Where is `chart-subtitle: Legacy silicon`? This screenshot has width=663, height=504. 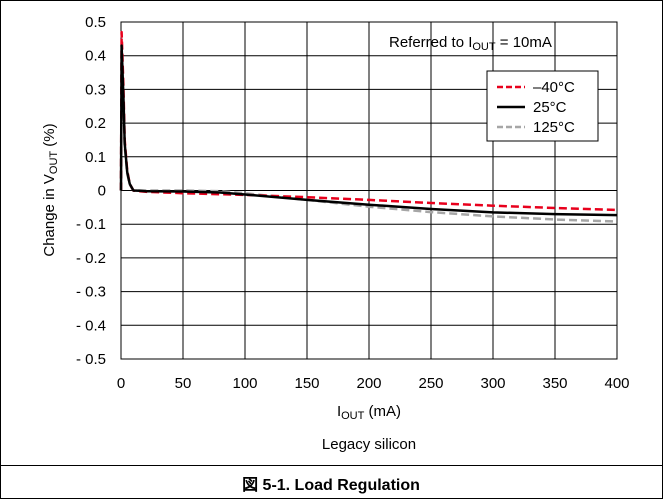 chart-subtitle: Legacy silicon is located at coordinates (369, 444).